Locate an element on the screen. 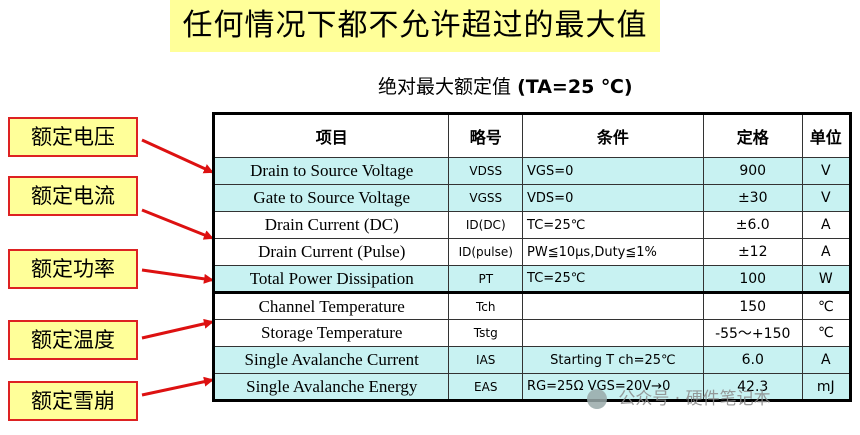  table-row: Storage Temperature Tstg -55～+150 ℃ is located at coordinates (532, 333).